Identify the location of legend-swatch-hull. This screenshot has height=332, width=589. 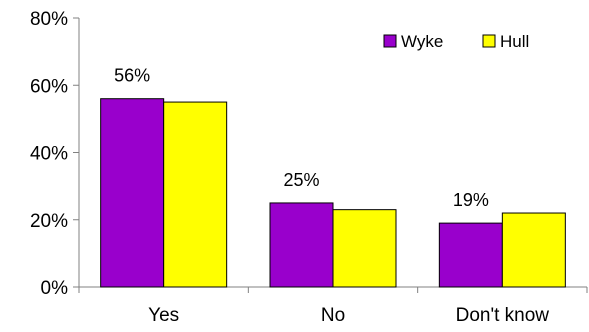
(489, 41).